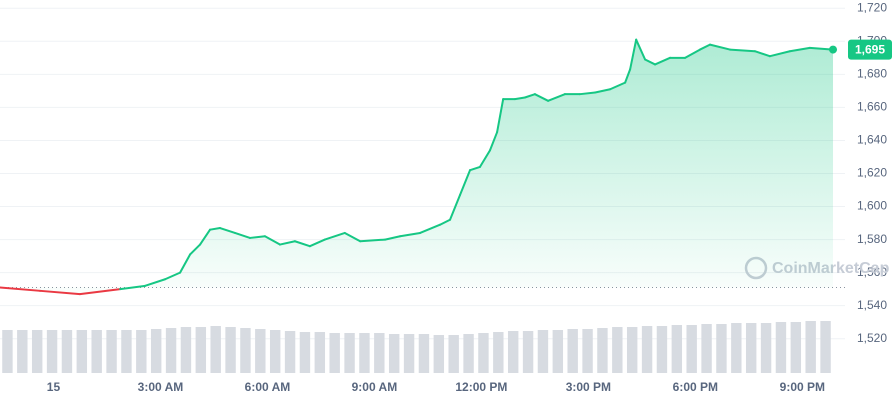 This screenshot has width=896, height=400. What do you see at coordinates (695, 387) in the screenshot?
I see `x-tick-label: 6:00 PM` at bounding box center [695, 387].